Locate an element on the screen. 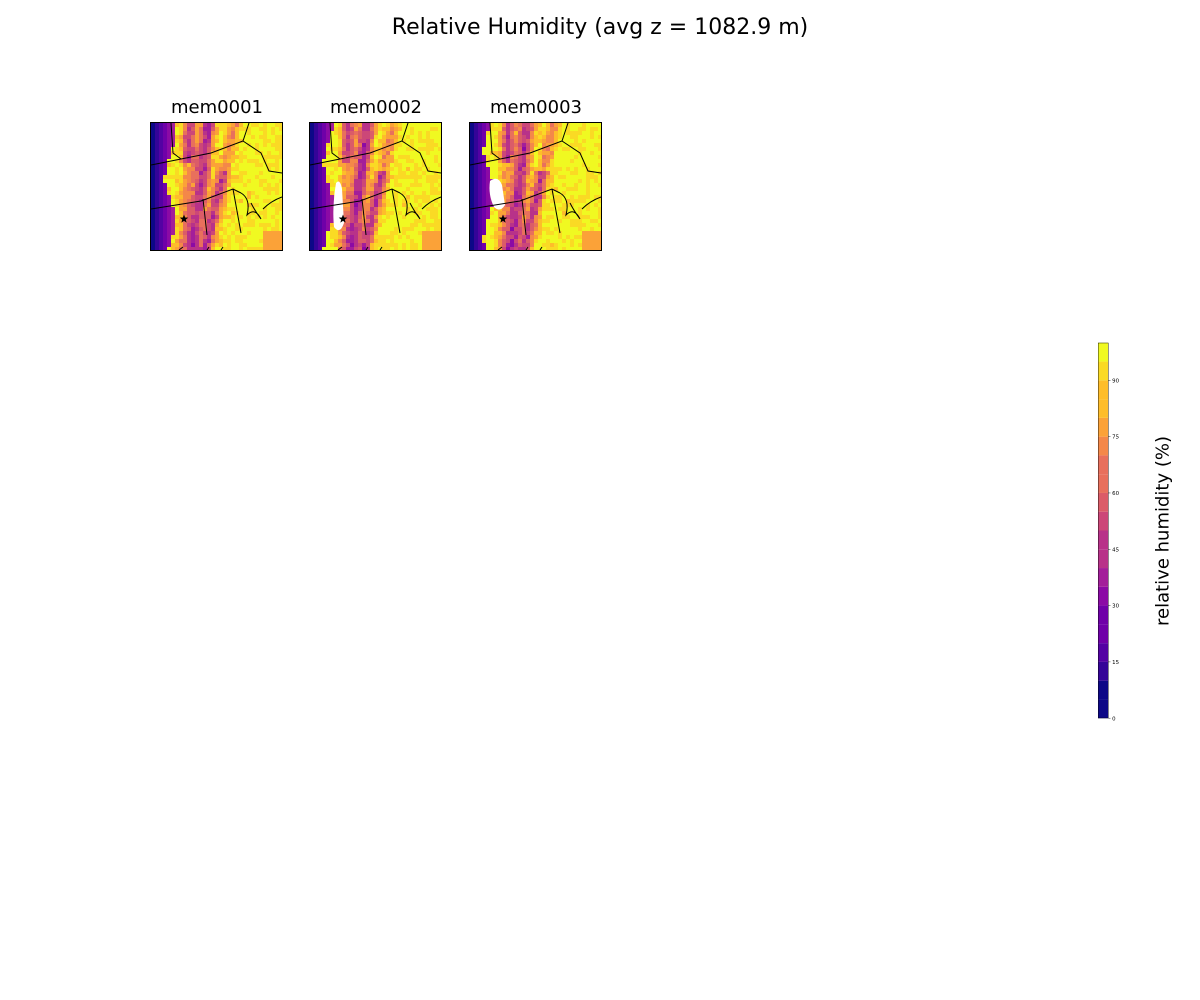  colorbar-segment is located at coordinates (1103, 652).